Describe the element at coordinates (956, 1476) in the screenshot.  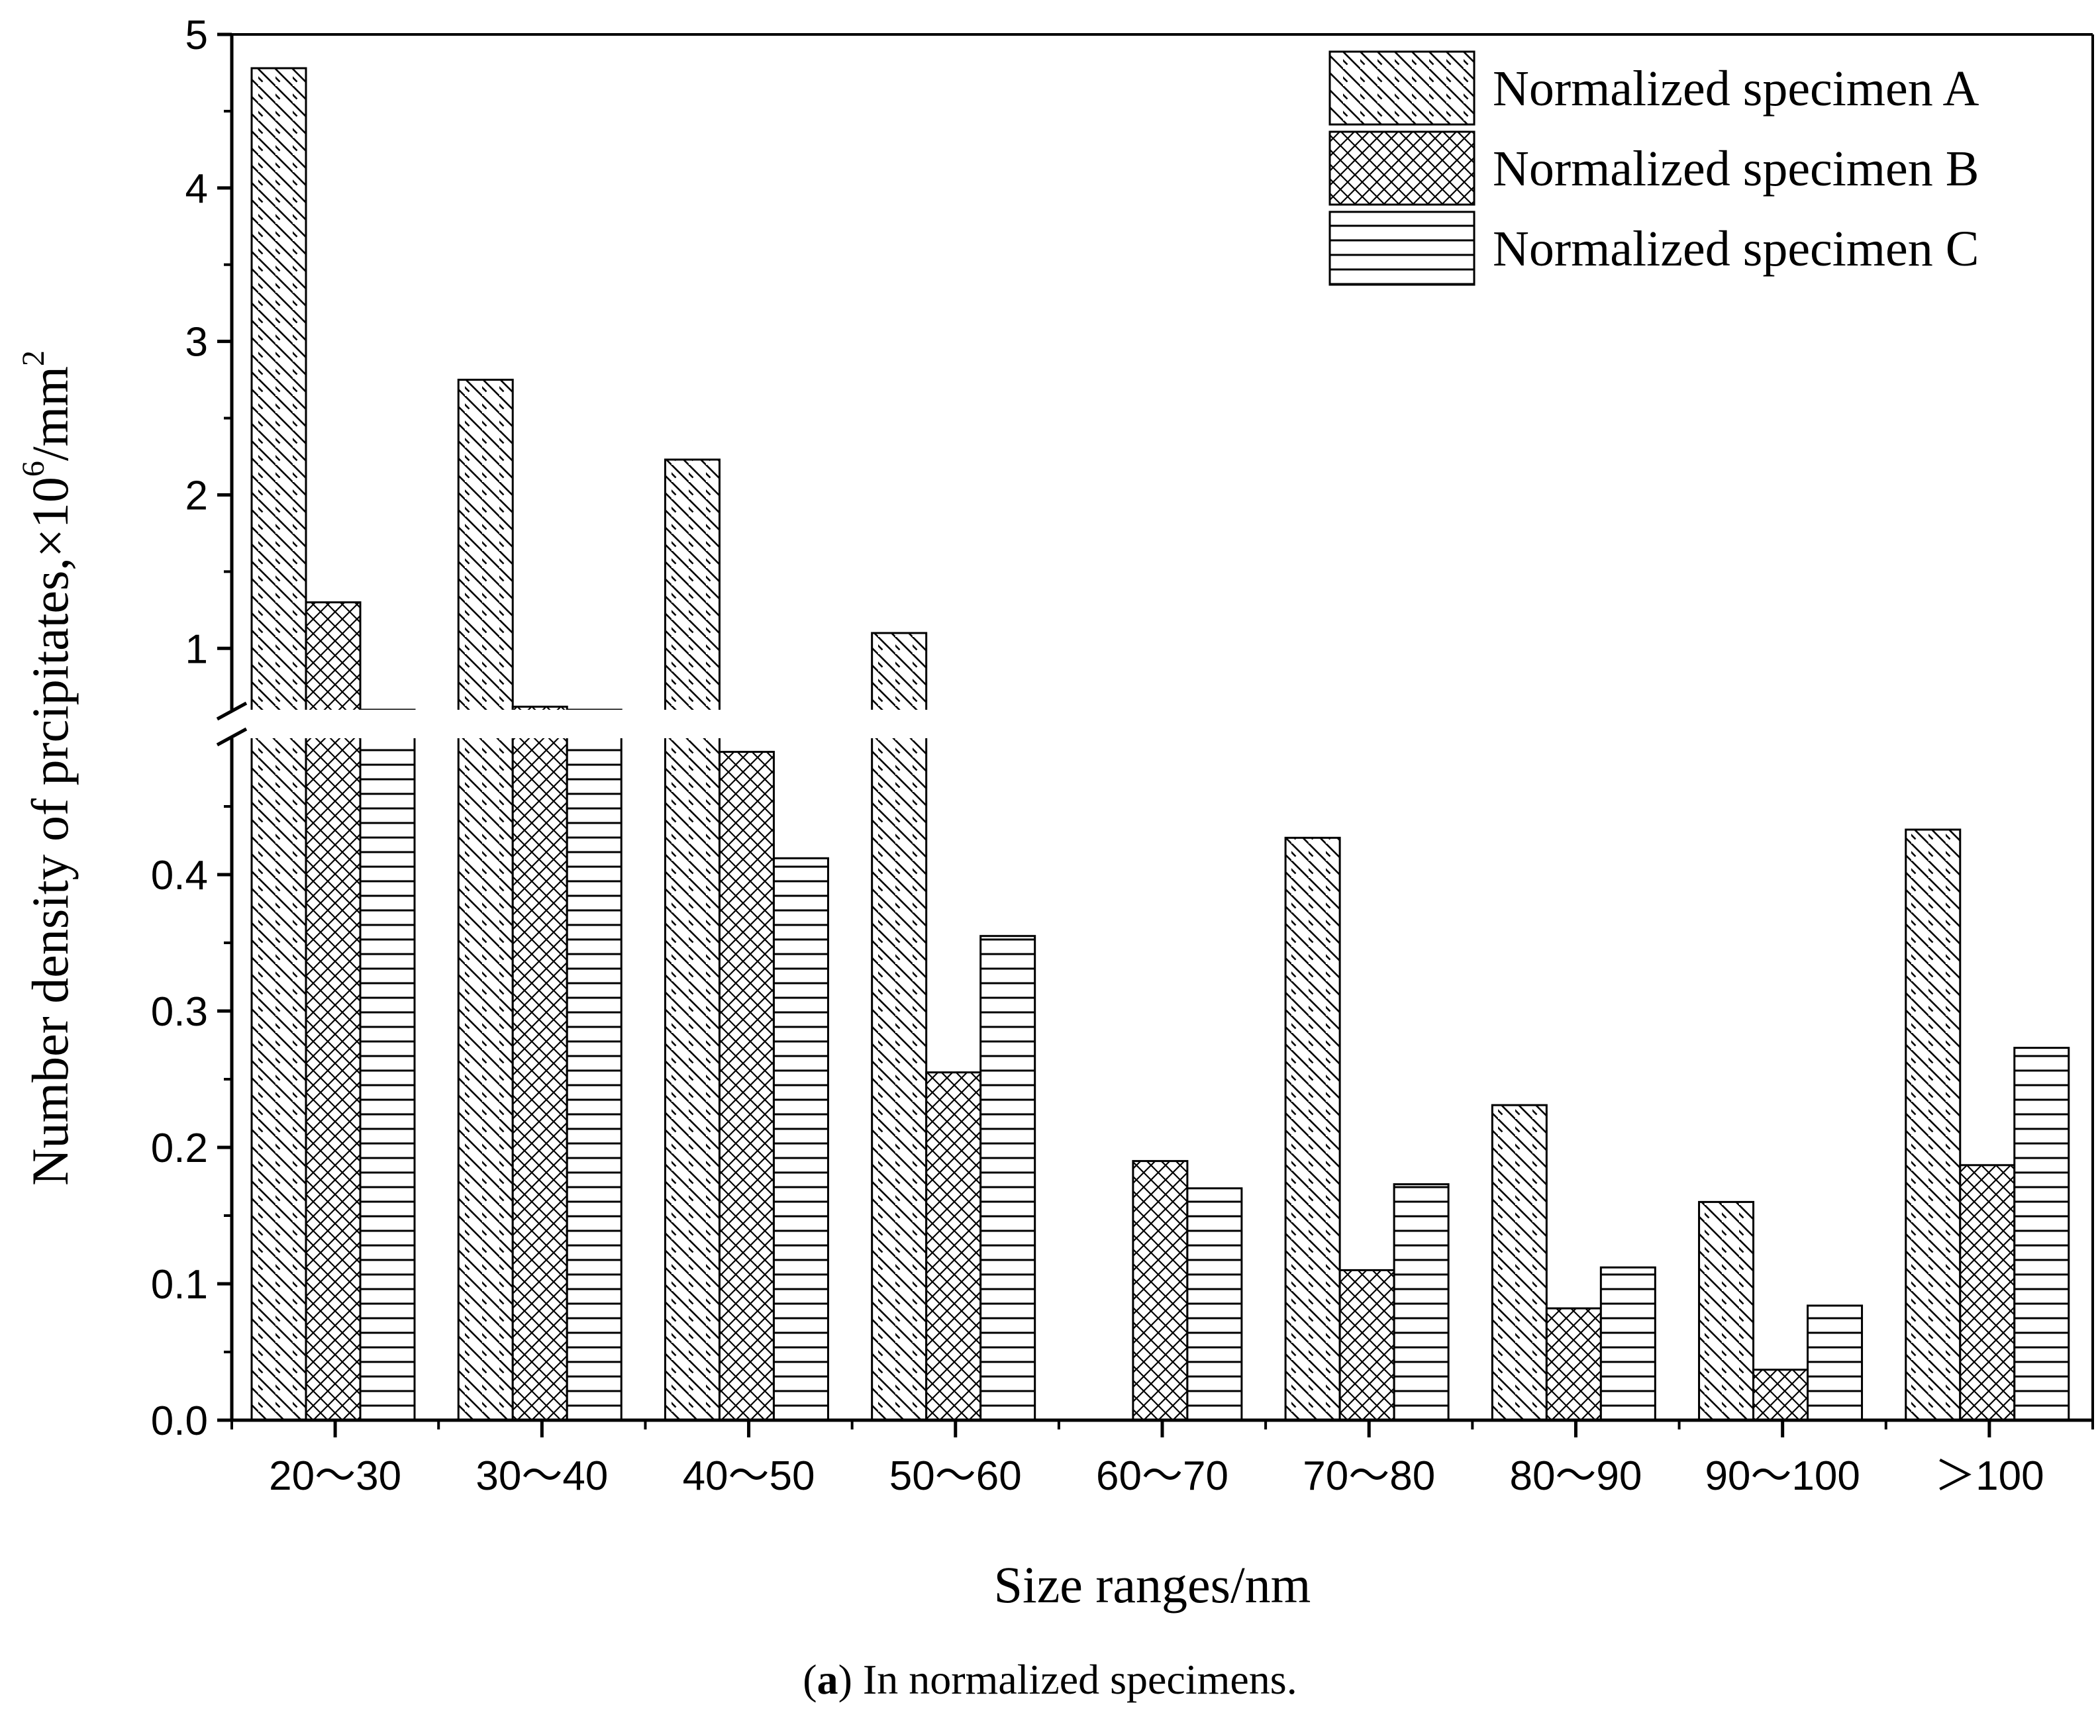
I see `x-tick-label-3: 50～60` at that location.